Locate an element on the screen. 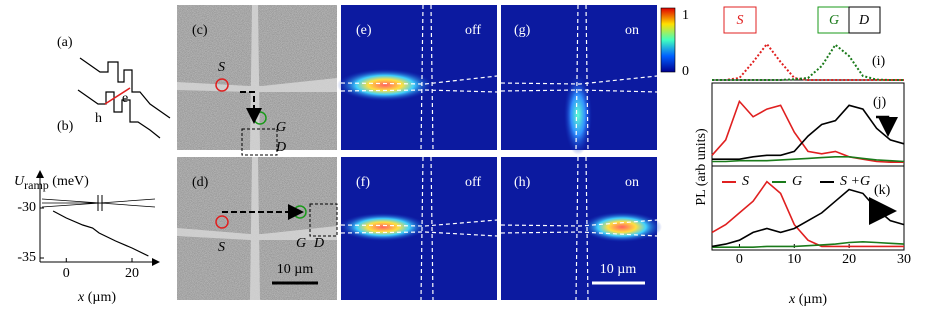 Image resolution: width=926 pixels, height=316 pixels. x-tick-label: 30 is located at coordinates (904, 259).